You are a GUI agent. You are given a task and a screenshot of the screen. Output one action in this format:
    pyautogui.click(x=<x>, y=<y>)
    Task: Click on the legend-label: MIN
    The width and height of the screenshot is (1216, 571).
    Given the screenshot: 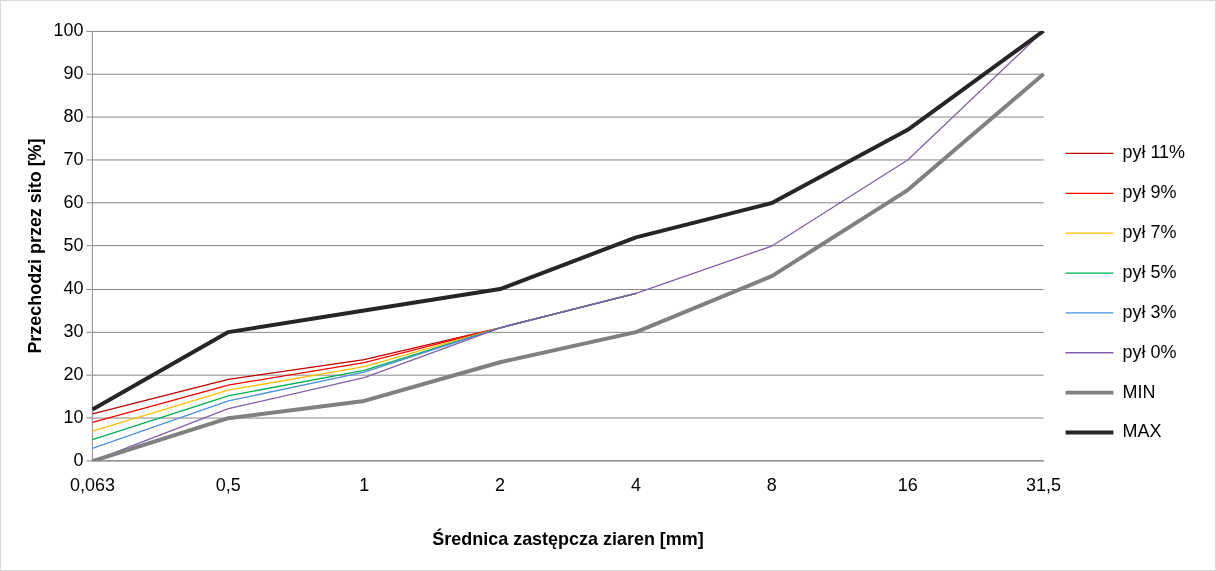 What is the action you would take?
    pyautogui.click(x=1139, y=391)
    